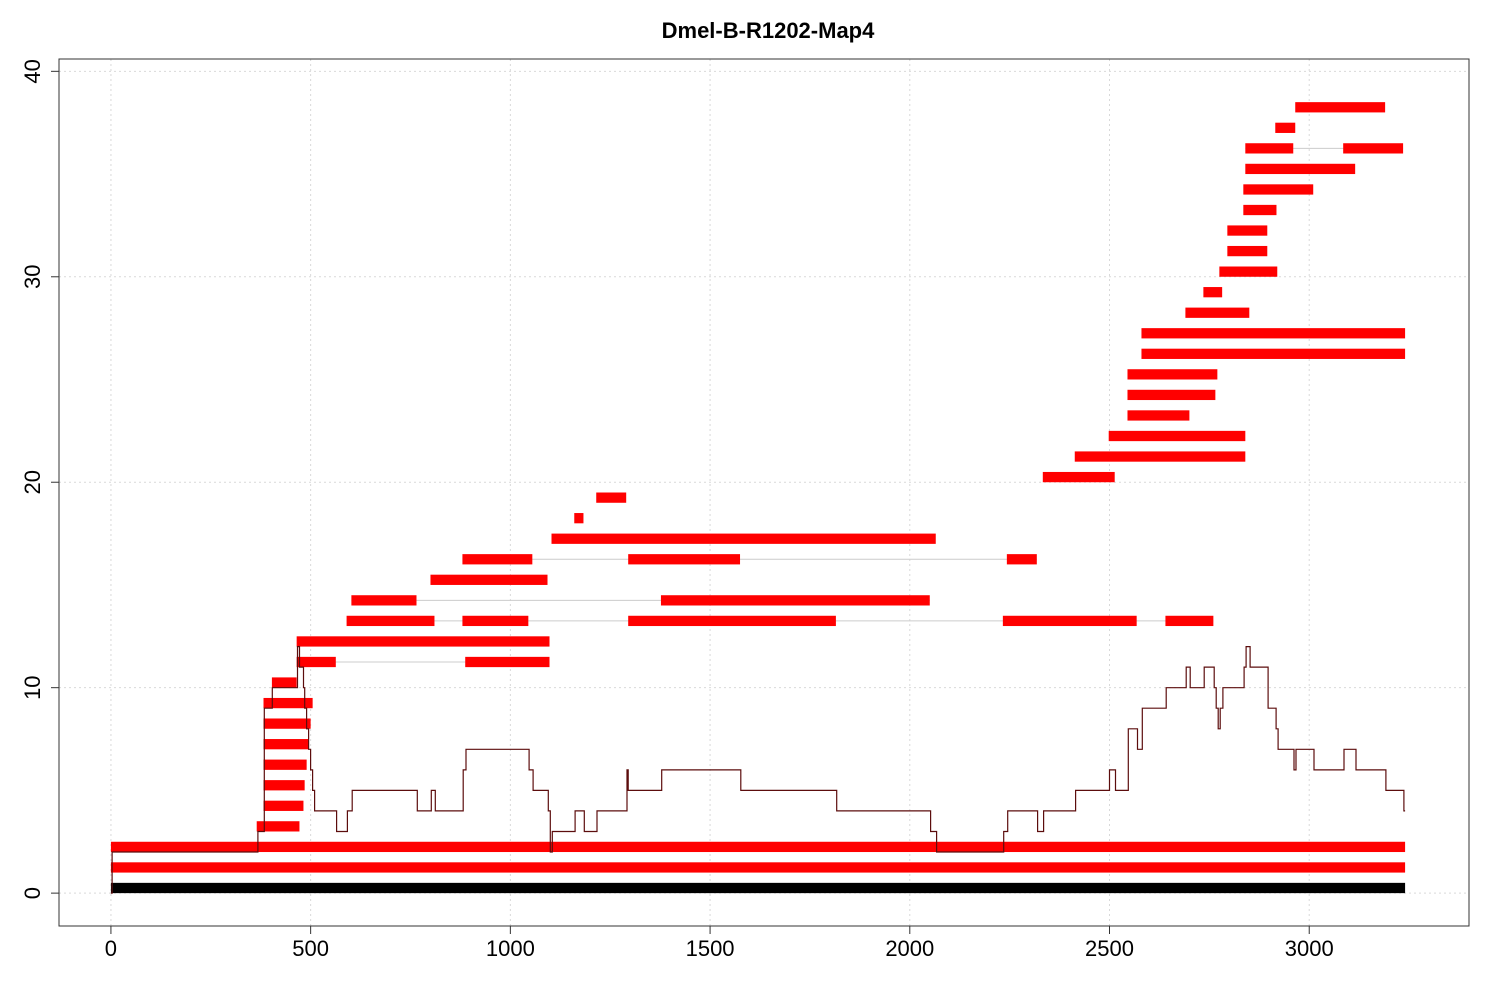 The height and width of the screenshot is (1000, 1500). What do you see at coordinates (909, 948) in the screenshot?
I see `x-tick-label: 2000` at bounding box center [909, 948].